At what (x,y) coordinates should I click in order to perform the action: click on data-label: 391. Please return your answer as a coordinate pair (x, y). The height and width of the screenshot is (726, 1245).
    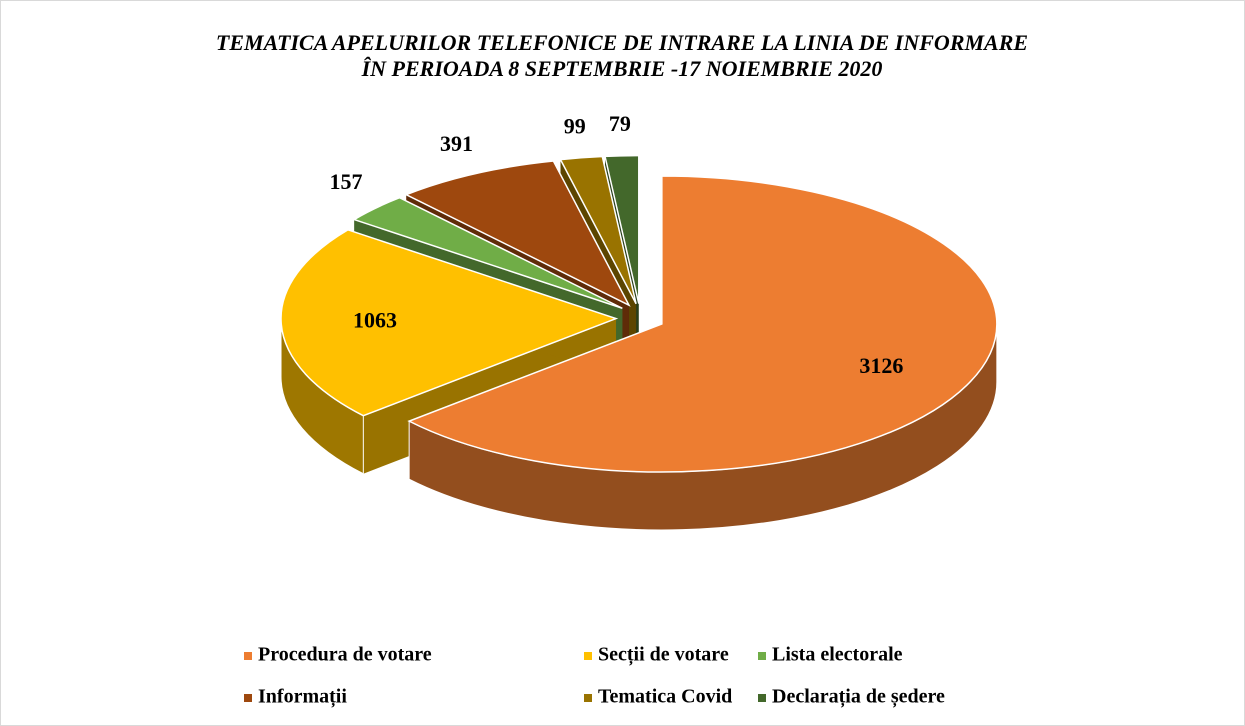
    Looking at the image, I should click on (456, 143).